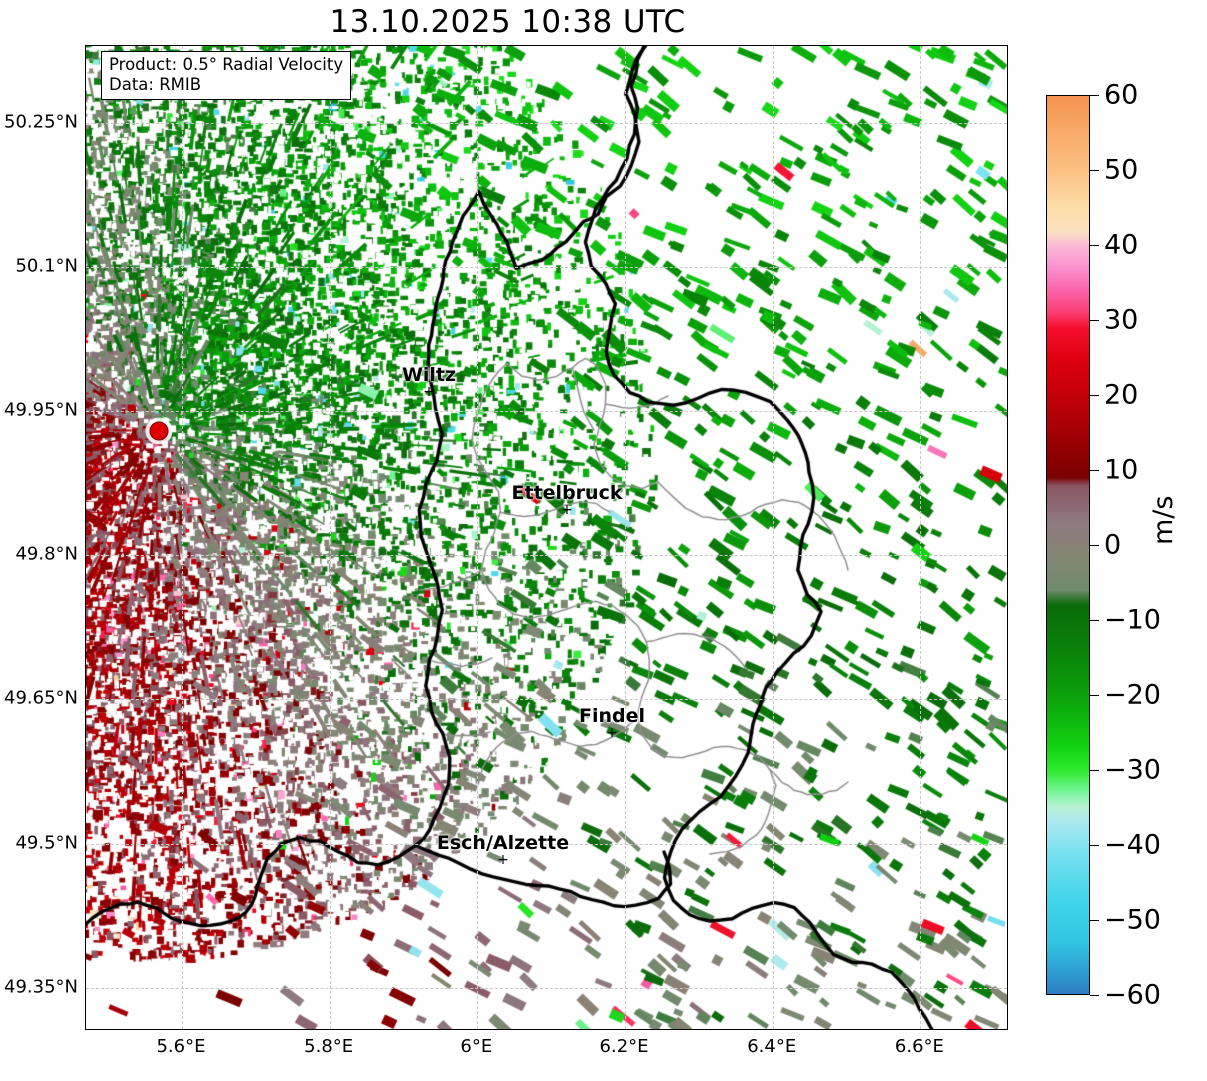 The image size is (1207, 1081). I want to click on colorbar-tick-label-10: −40, so click(1132, 845).